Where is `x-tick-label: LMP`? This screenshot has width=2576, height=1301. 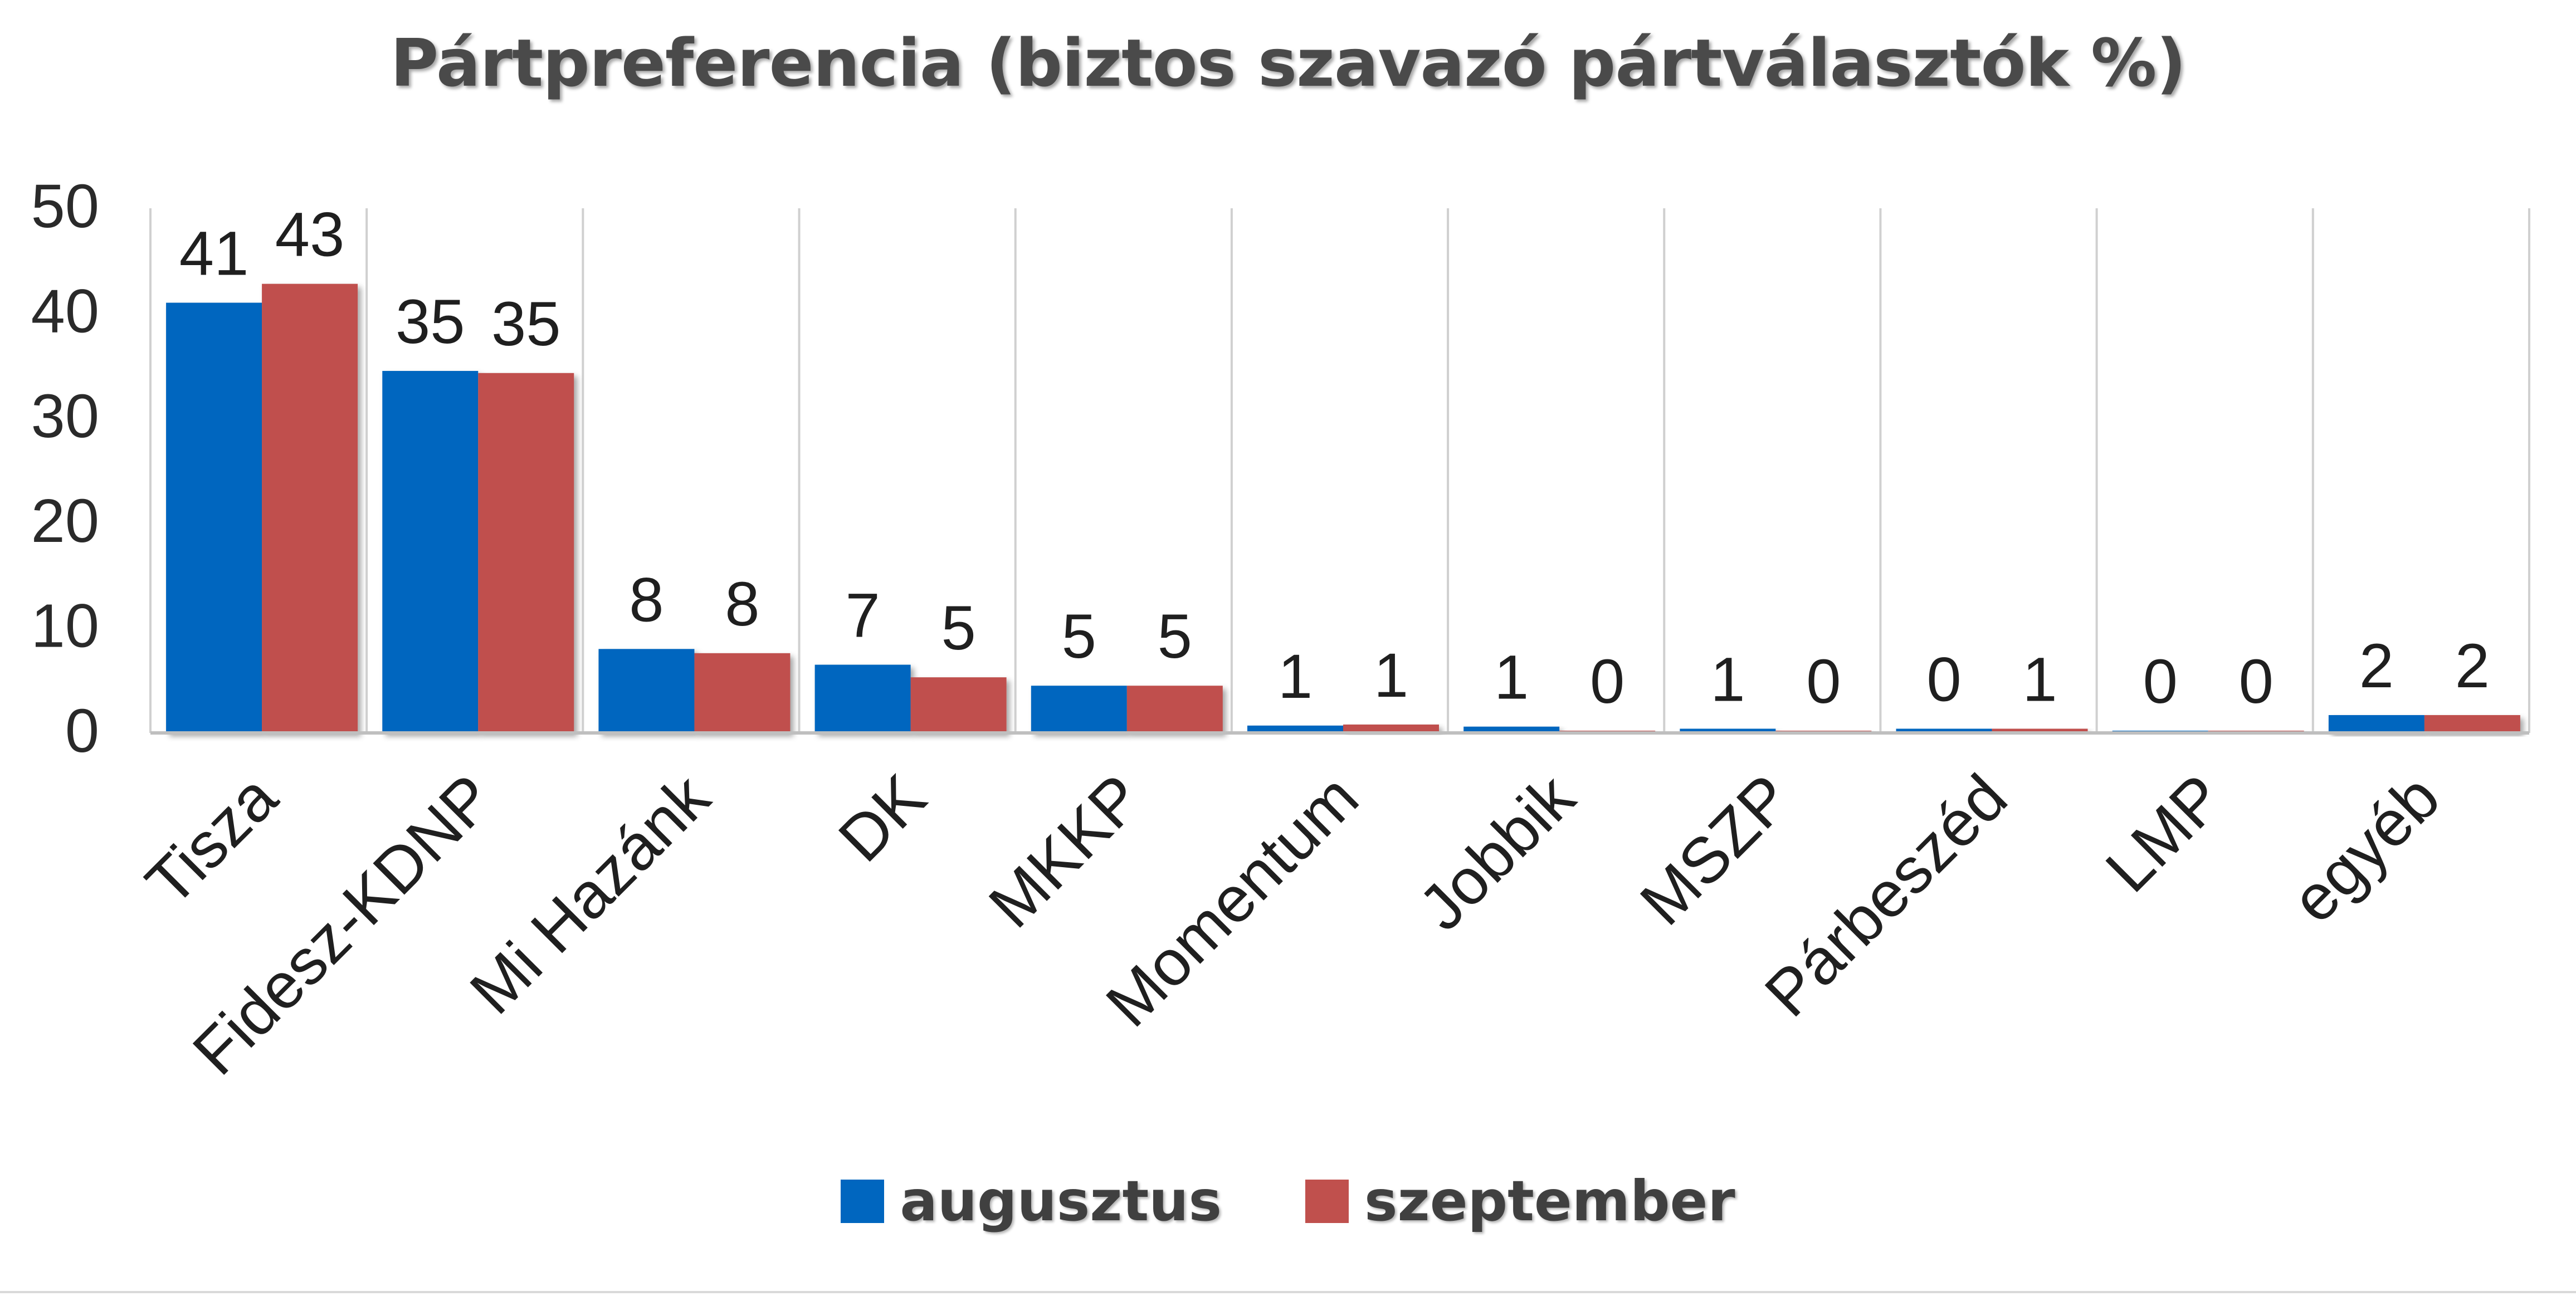 x-tick-label: LMP is located at coordinates (2164, 834).